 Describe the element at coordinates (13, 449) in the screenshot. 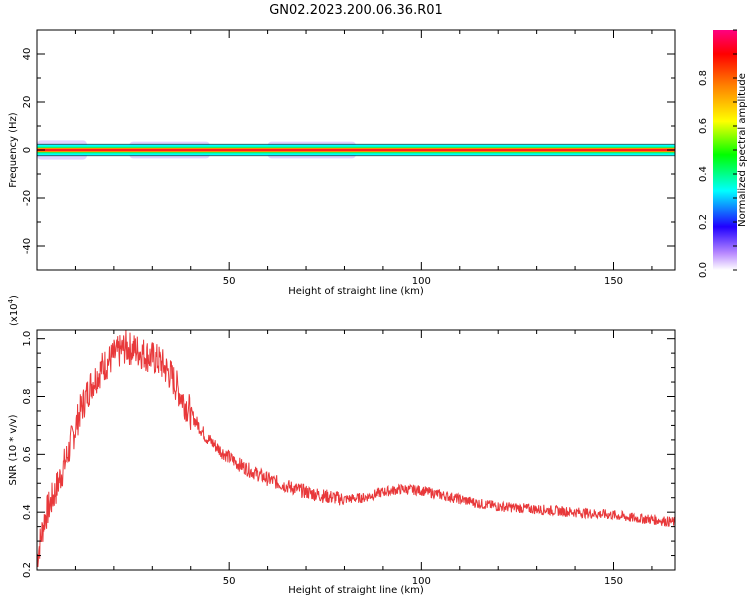

I see `snr-y-axis-label: SNR (10 * v/v)` at that location.